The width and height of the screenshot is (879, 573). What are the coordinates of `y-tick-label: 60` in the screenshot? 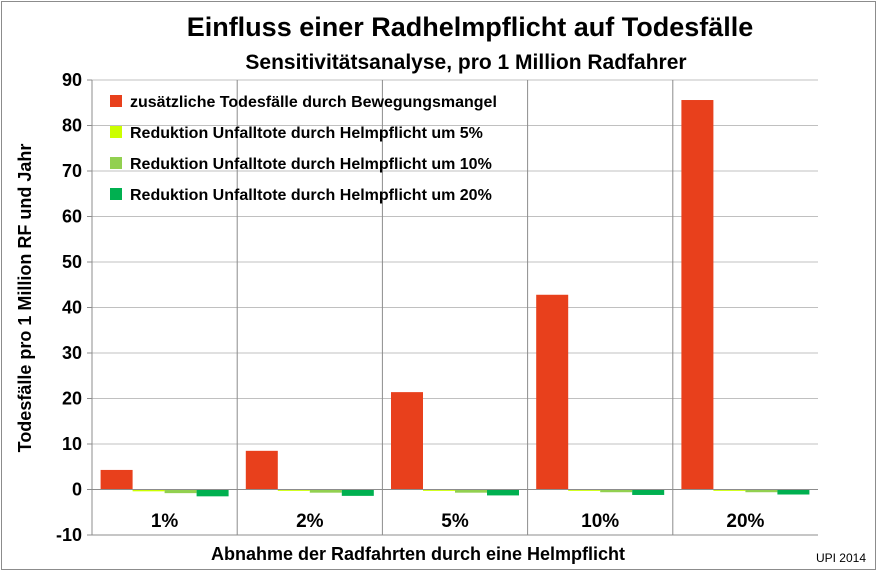 It's located at (72, 217).